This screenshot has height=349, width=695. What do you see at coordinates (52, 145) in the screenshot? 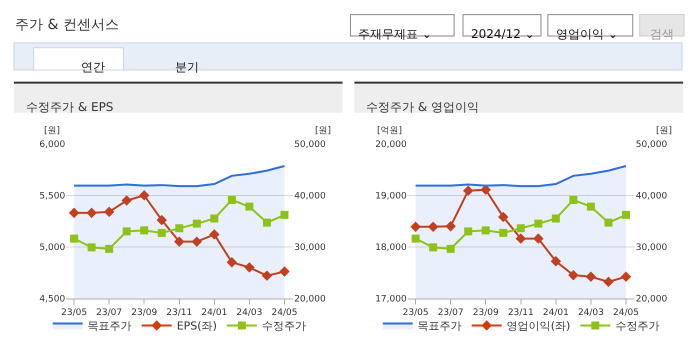
I see `y-tick-label: 6,000` at bounding box center [52, 145].